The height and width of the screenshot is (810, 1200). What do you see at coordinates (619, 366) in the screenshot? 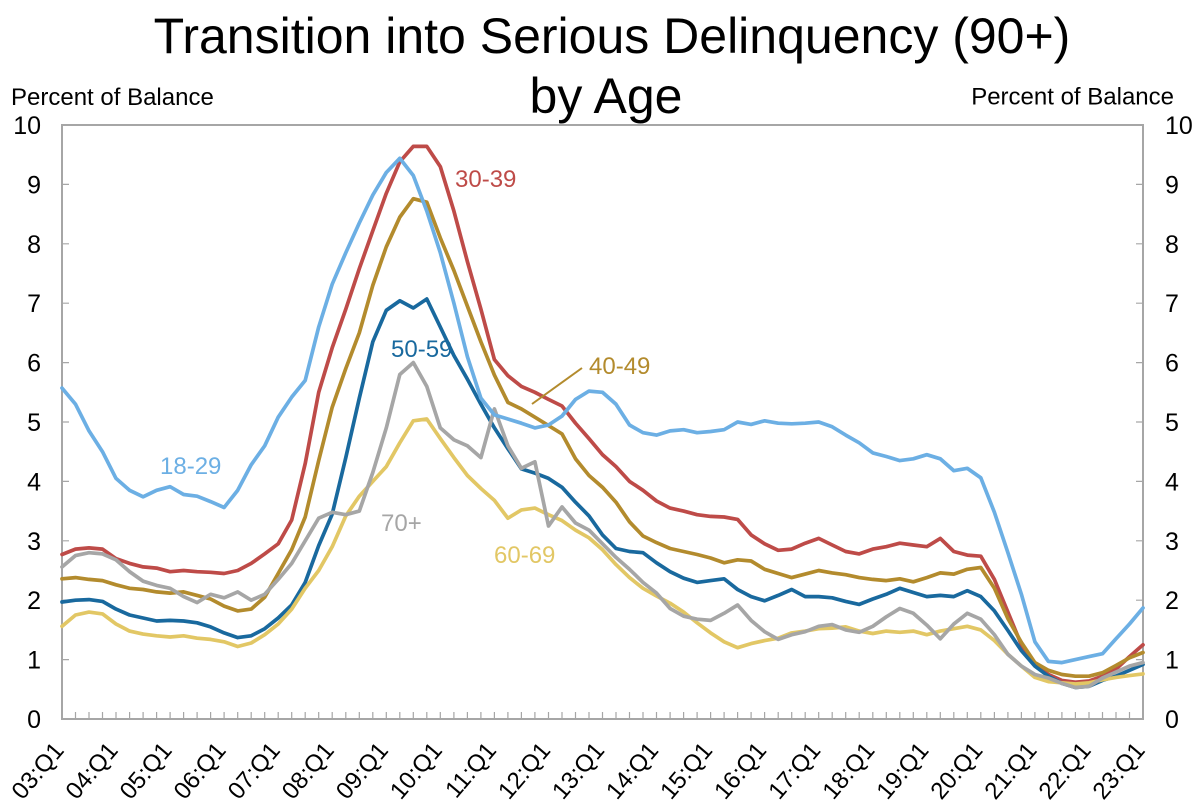
I see `svg-text: 40-49` at bounding box center [619, 366].